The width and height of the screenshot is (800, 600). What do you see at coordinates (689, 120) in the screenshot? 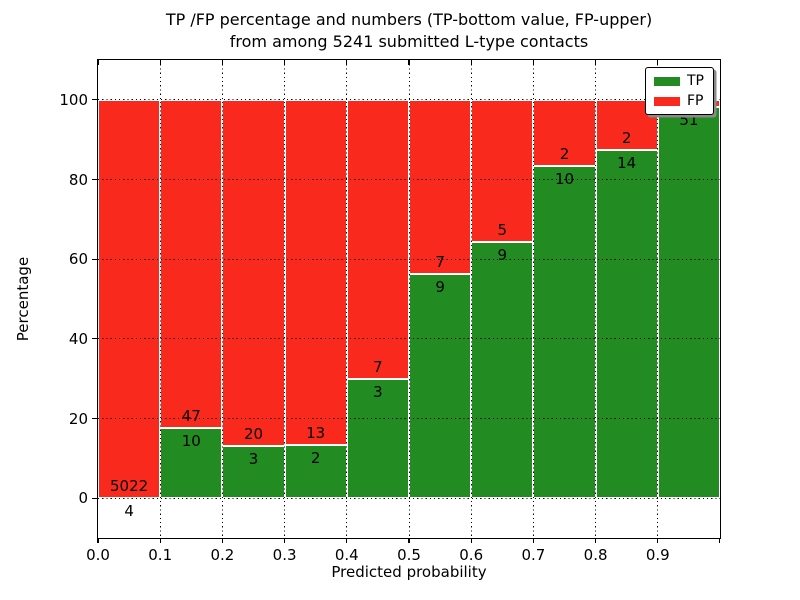
I see `tp-count-label: 51` at bounding box center [689, 120].